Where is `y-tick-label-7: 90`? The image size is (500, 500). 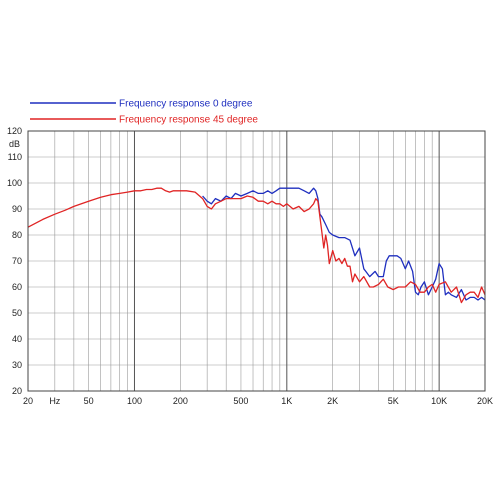 y-tick-label-7: 90 is located at coordinates (17, 209).